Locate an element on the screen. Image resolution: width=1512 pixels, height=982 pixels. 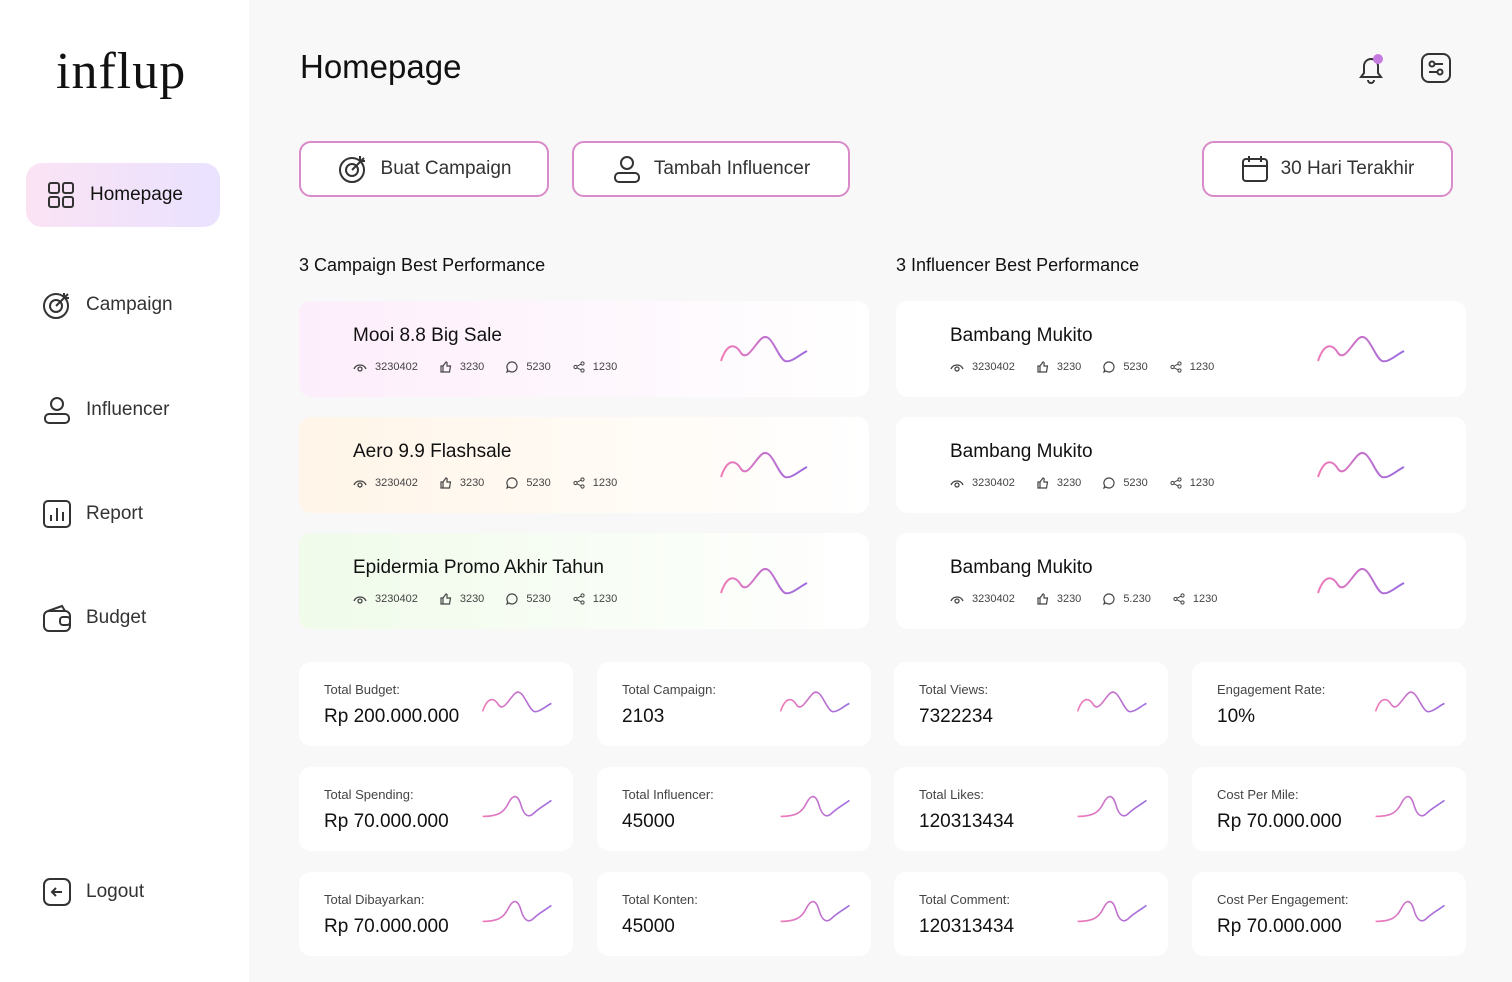
stat-card: Total Budget: Rp 200.000.000 is located at coordinates (436, 704).